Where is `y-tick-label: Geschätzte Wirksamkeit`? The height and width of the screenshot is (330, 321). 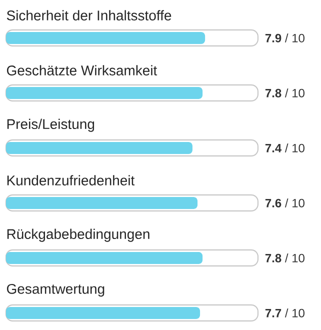
y-tick-label: Geschätzte Wirksamkeit is located at coordinates (82, 70).